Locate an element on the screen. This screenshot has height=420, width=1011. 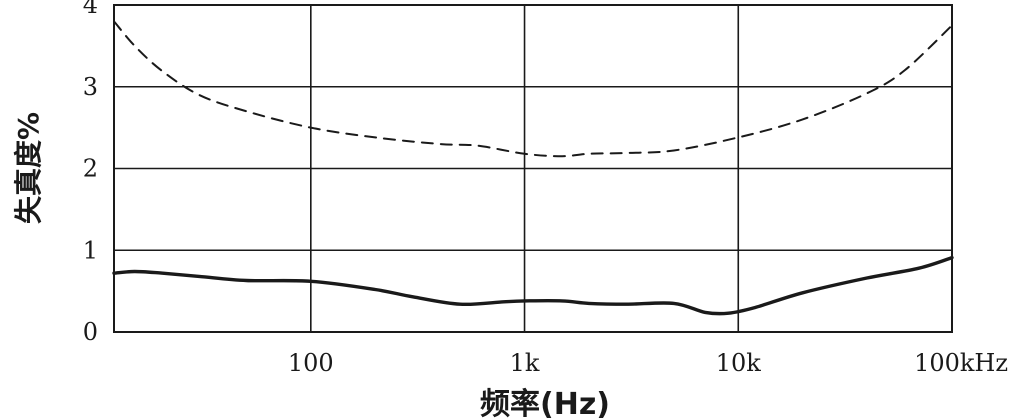
y-axis-label: 失真度% is located at coordinates (28, 168).